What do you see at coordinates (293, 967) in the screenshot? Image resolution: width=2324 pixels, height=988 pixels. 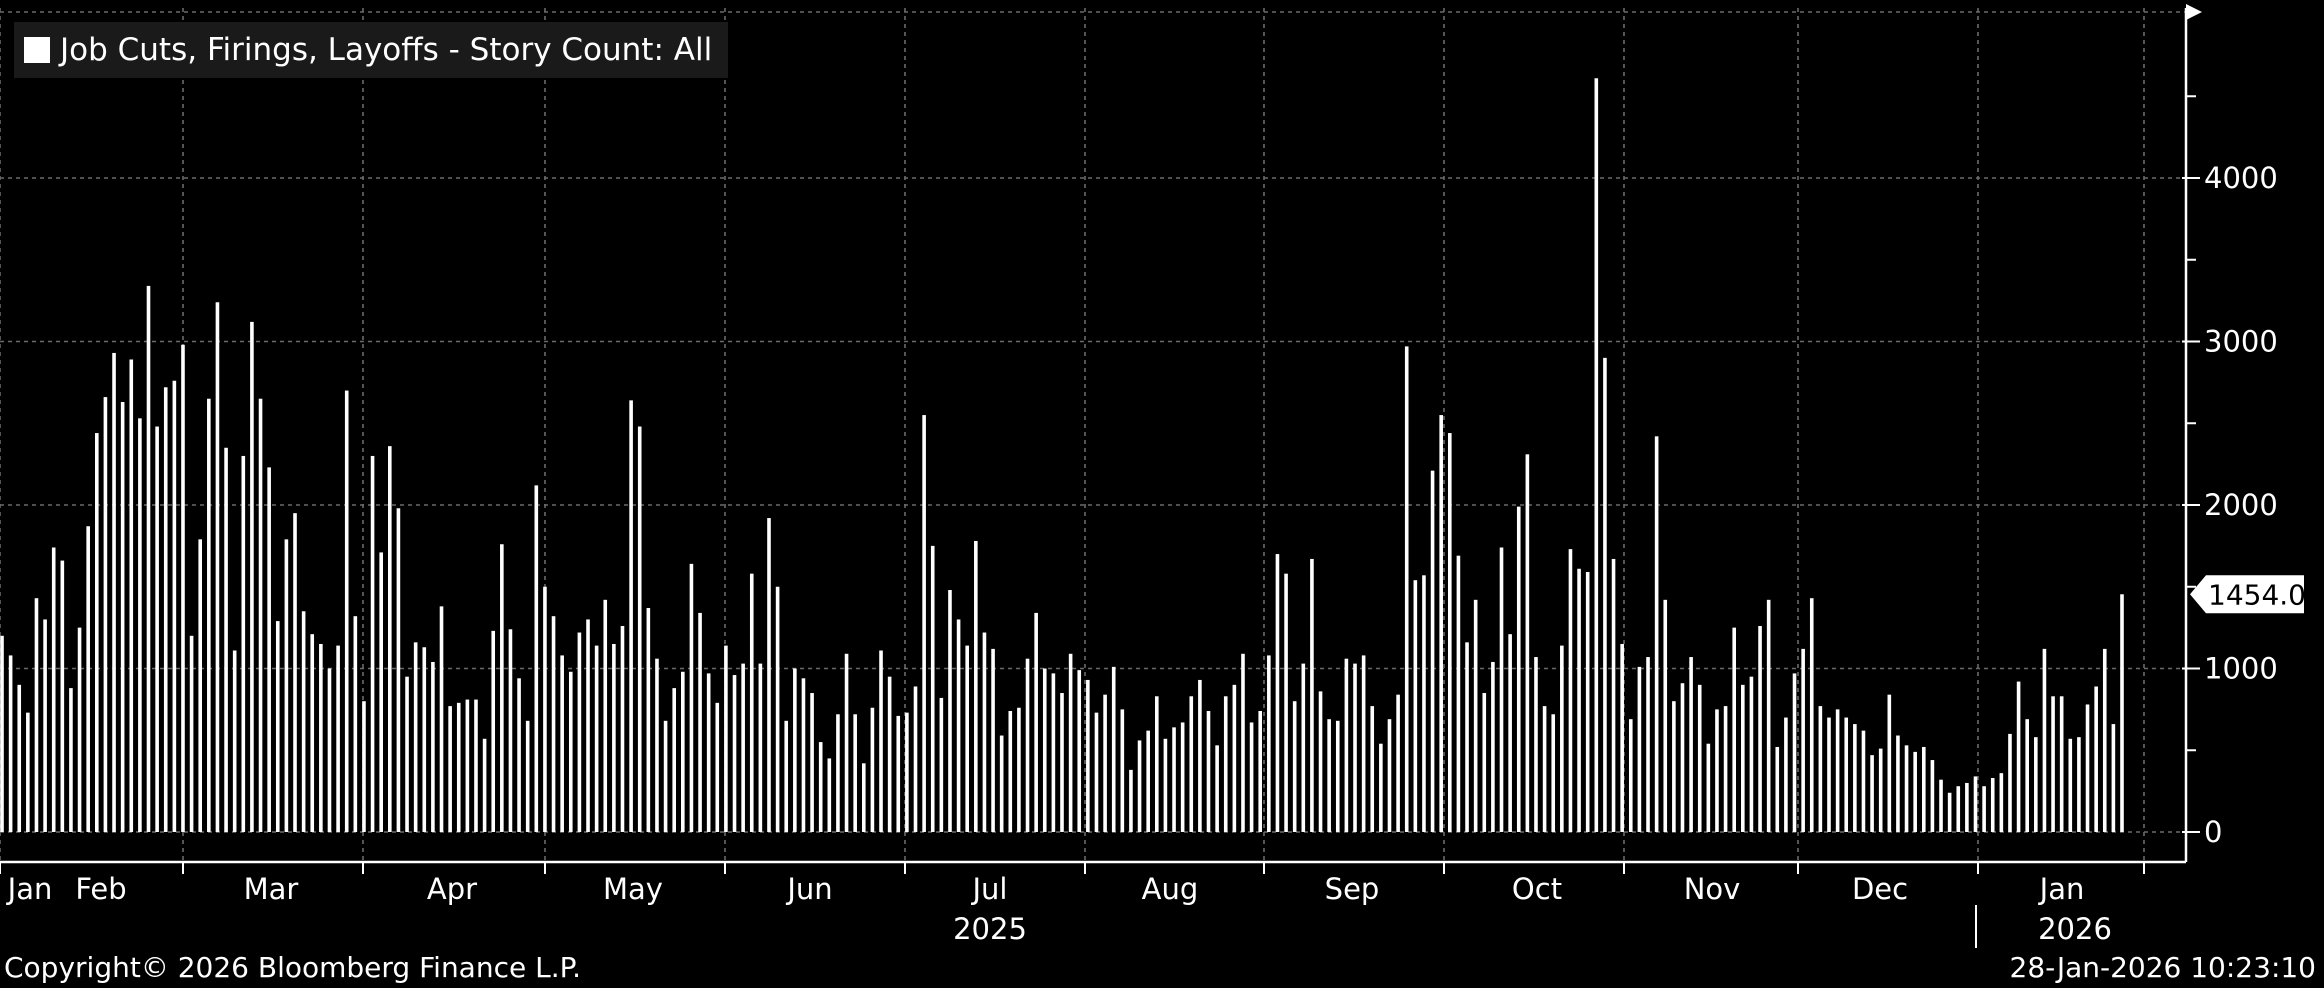 I see `copyright-text: Copyright© 2026 Bloomberg Finance L.P.` at bounding box center [293, 967].